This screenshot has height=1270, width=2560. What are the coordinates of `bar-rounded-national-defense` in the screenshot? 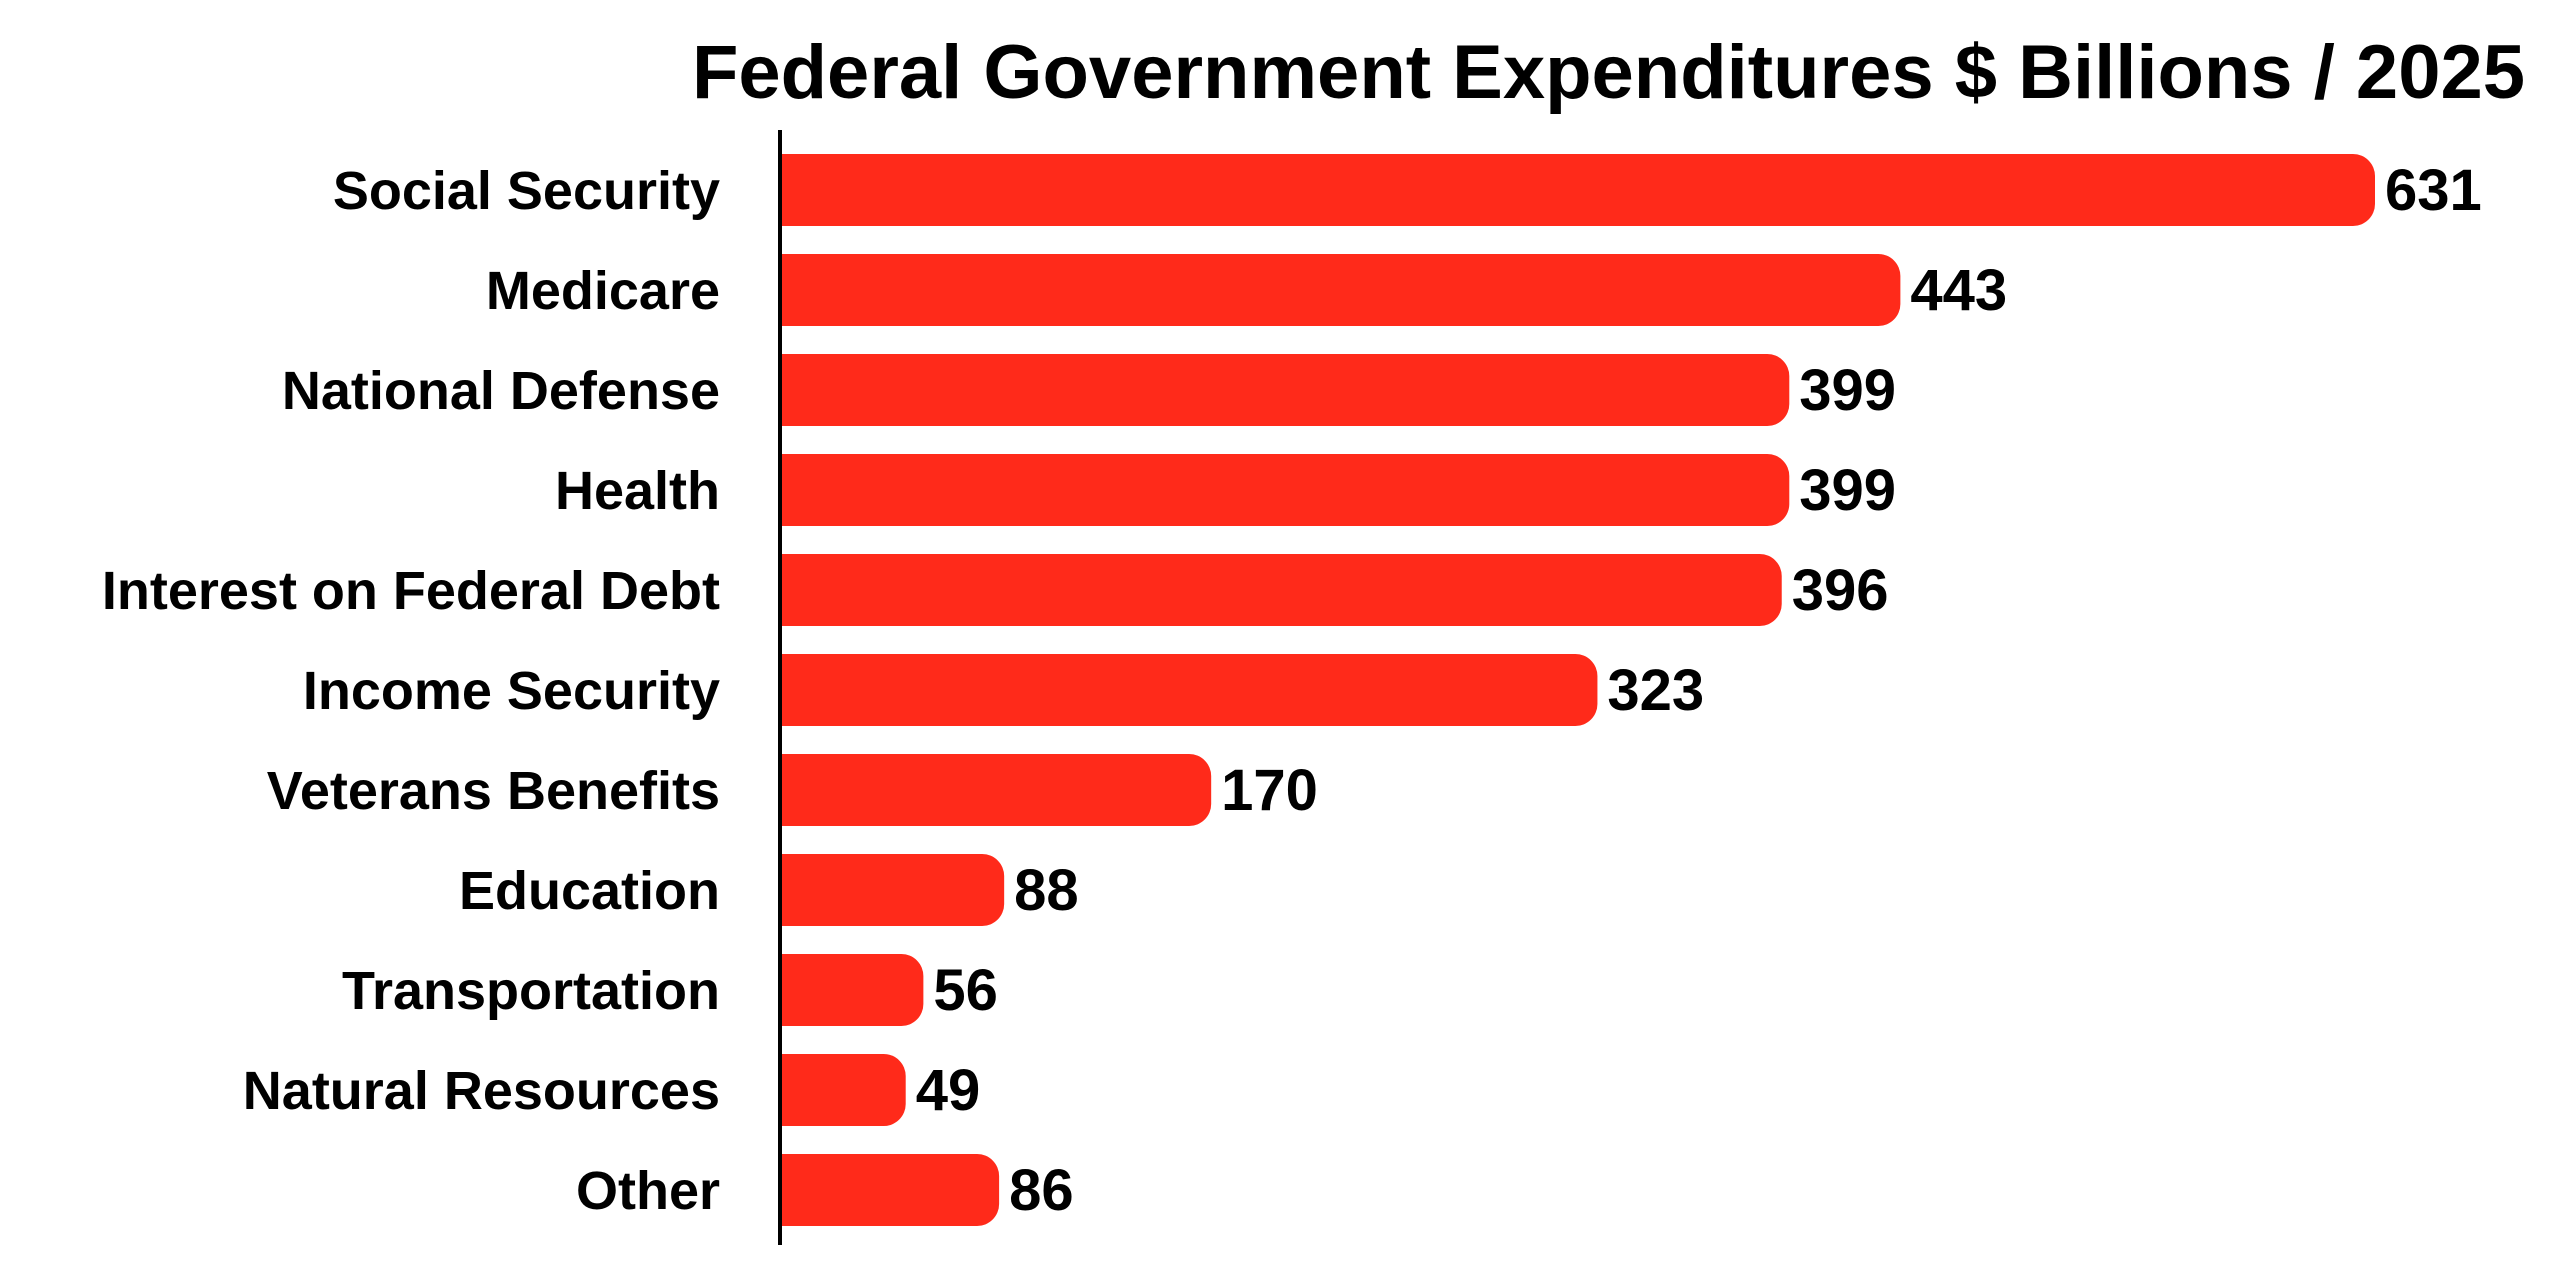 It's located at (1286, 390).